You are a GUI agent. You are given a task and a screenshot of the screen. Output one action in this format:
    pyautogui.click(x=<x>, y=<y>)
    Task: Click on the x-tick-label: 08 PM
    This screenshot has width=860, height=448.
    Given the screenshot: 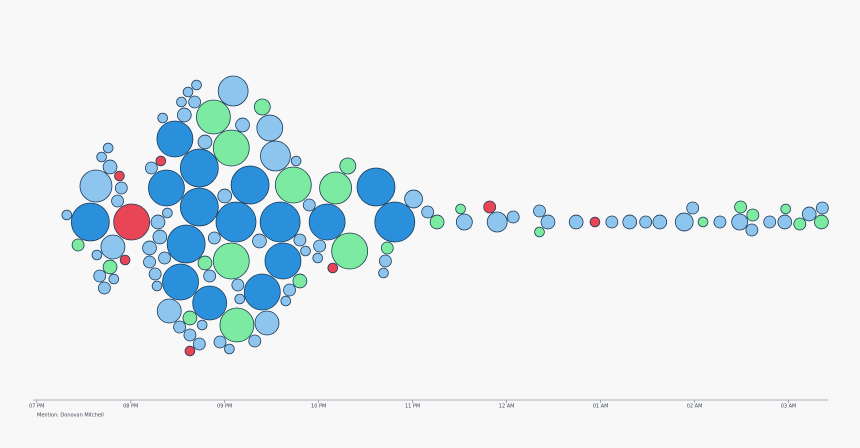 What is the action you would take?
    pyautogui.click(x=130, y=407)
    